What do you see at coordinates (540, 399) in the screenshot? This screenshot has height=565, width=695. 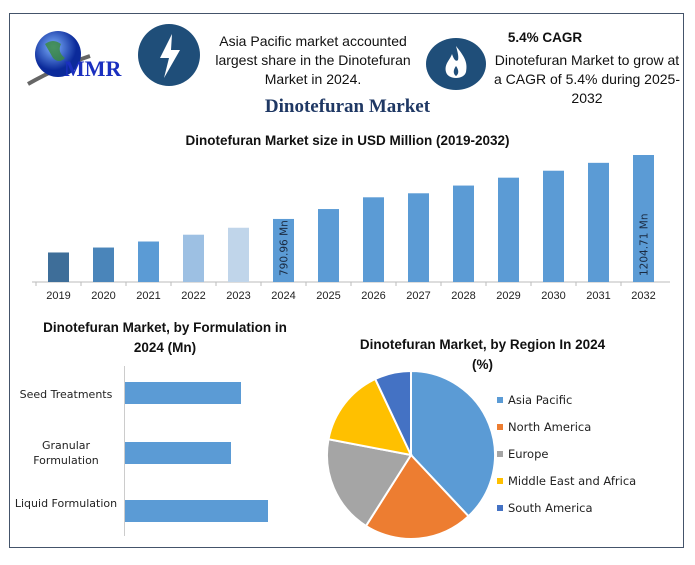 I see `legend-label: Asia Pacific` at bounding box center [540, 399].